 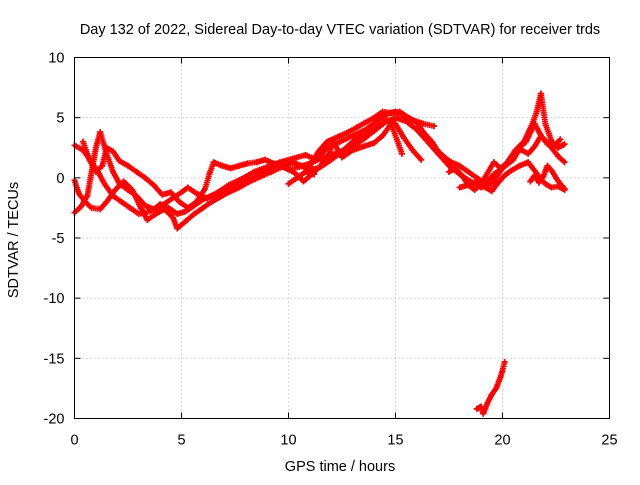 What do you see at coordinates (74, 441) in the screenshot?
I see `x-tick-label: 0` at bounding box center [74, 441].